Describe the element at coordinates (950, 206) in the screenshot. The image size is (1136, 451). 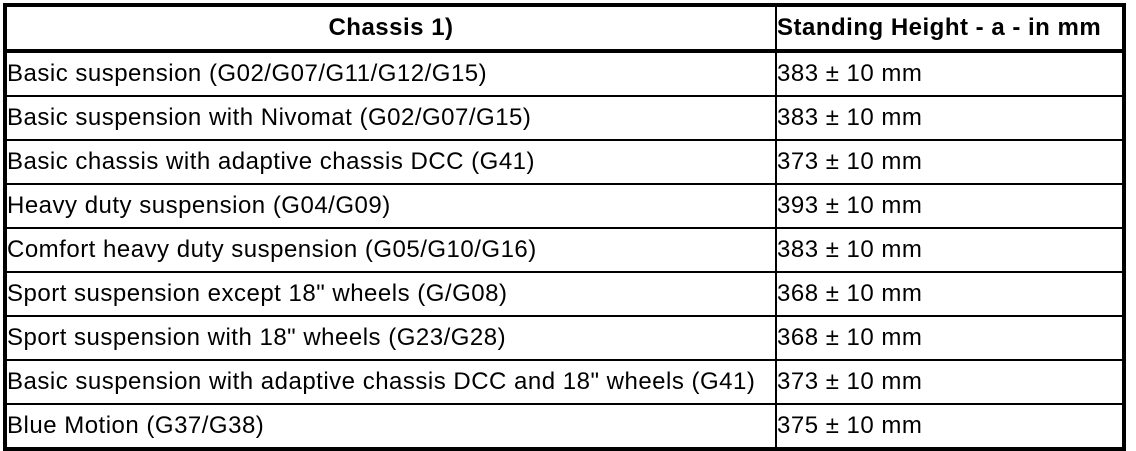
I see `standing-height-cell: 393 ± 10 mm` at that location.